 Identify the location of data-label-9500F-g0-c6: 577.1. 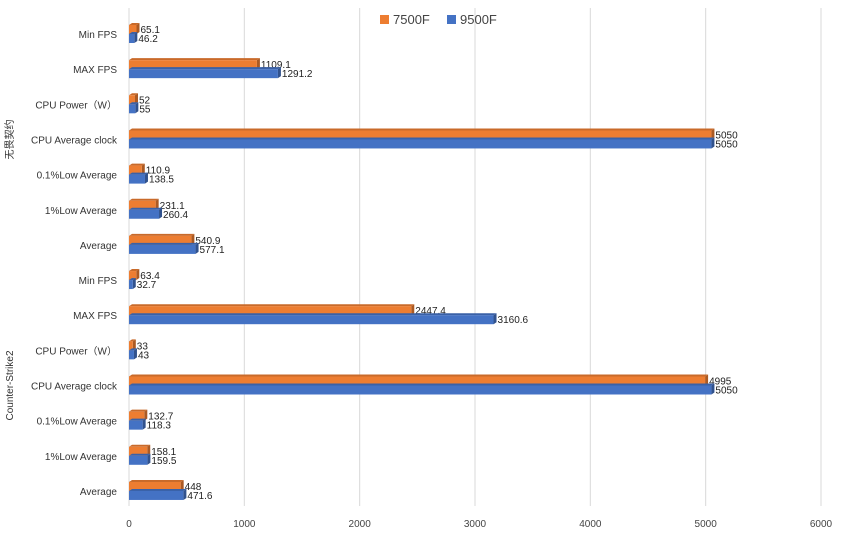
(212, 250).